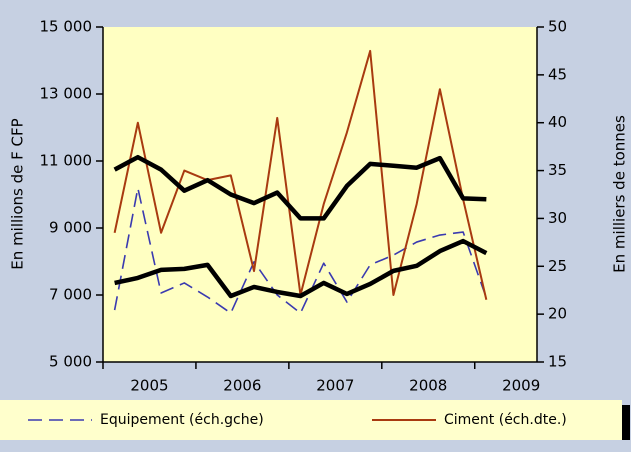 The width and height of the screenshot is (631, 452). Describe the element at coordinates (521, 386) in the screenshot. I see `x-tick-label: 2009` at that location.